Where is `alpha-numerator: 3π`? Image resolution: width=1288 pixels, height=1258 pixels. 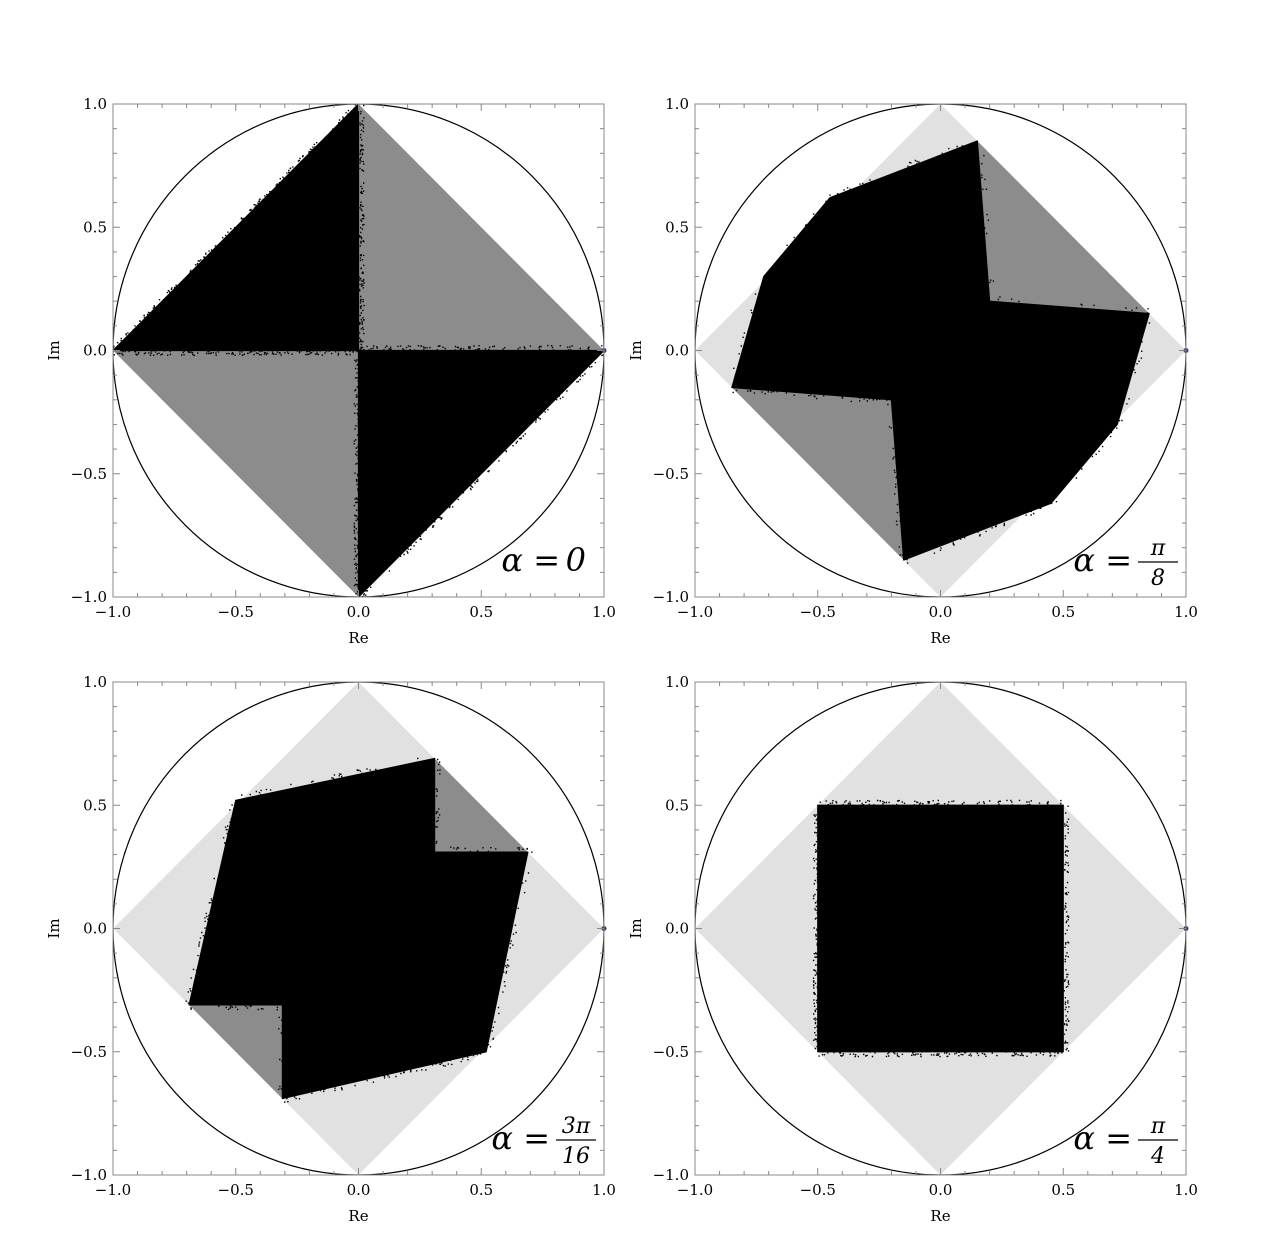 alpha-numerator: 3π is located at coordinates (576, 1126).